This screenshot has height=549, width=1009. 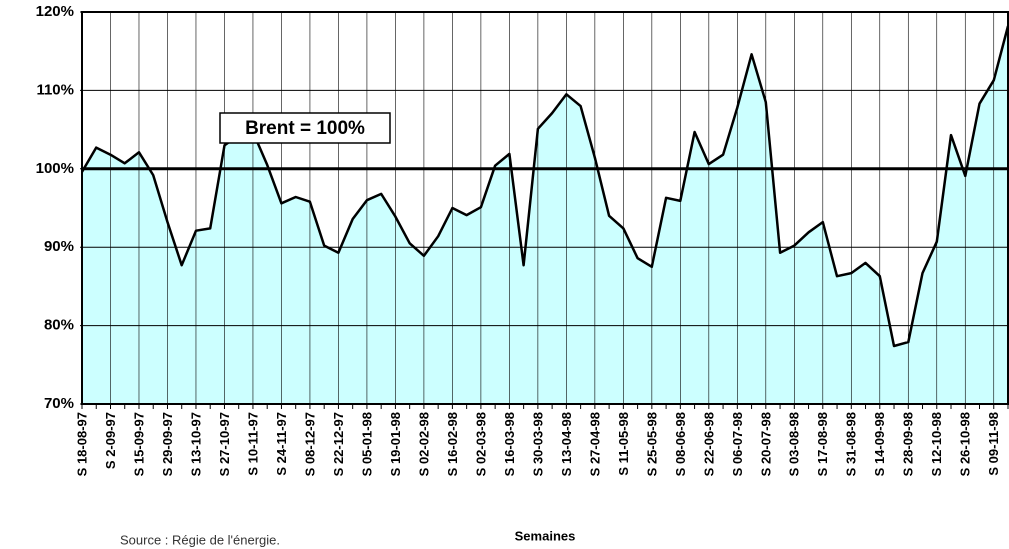 I want to click on x-tick-label: S 18-08-97, so click(x=81, y=444).